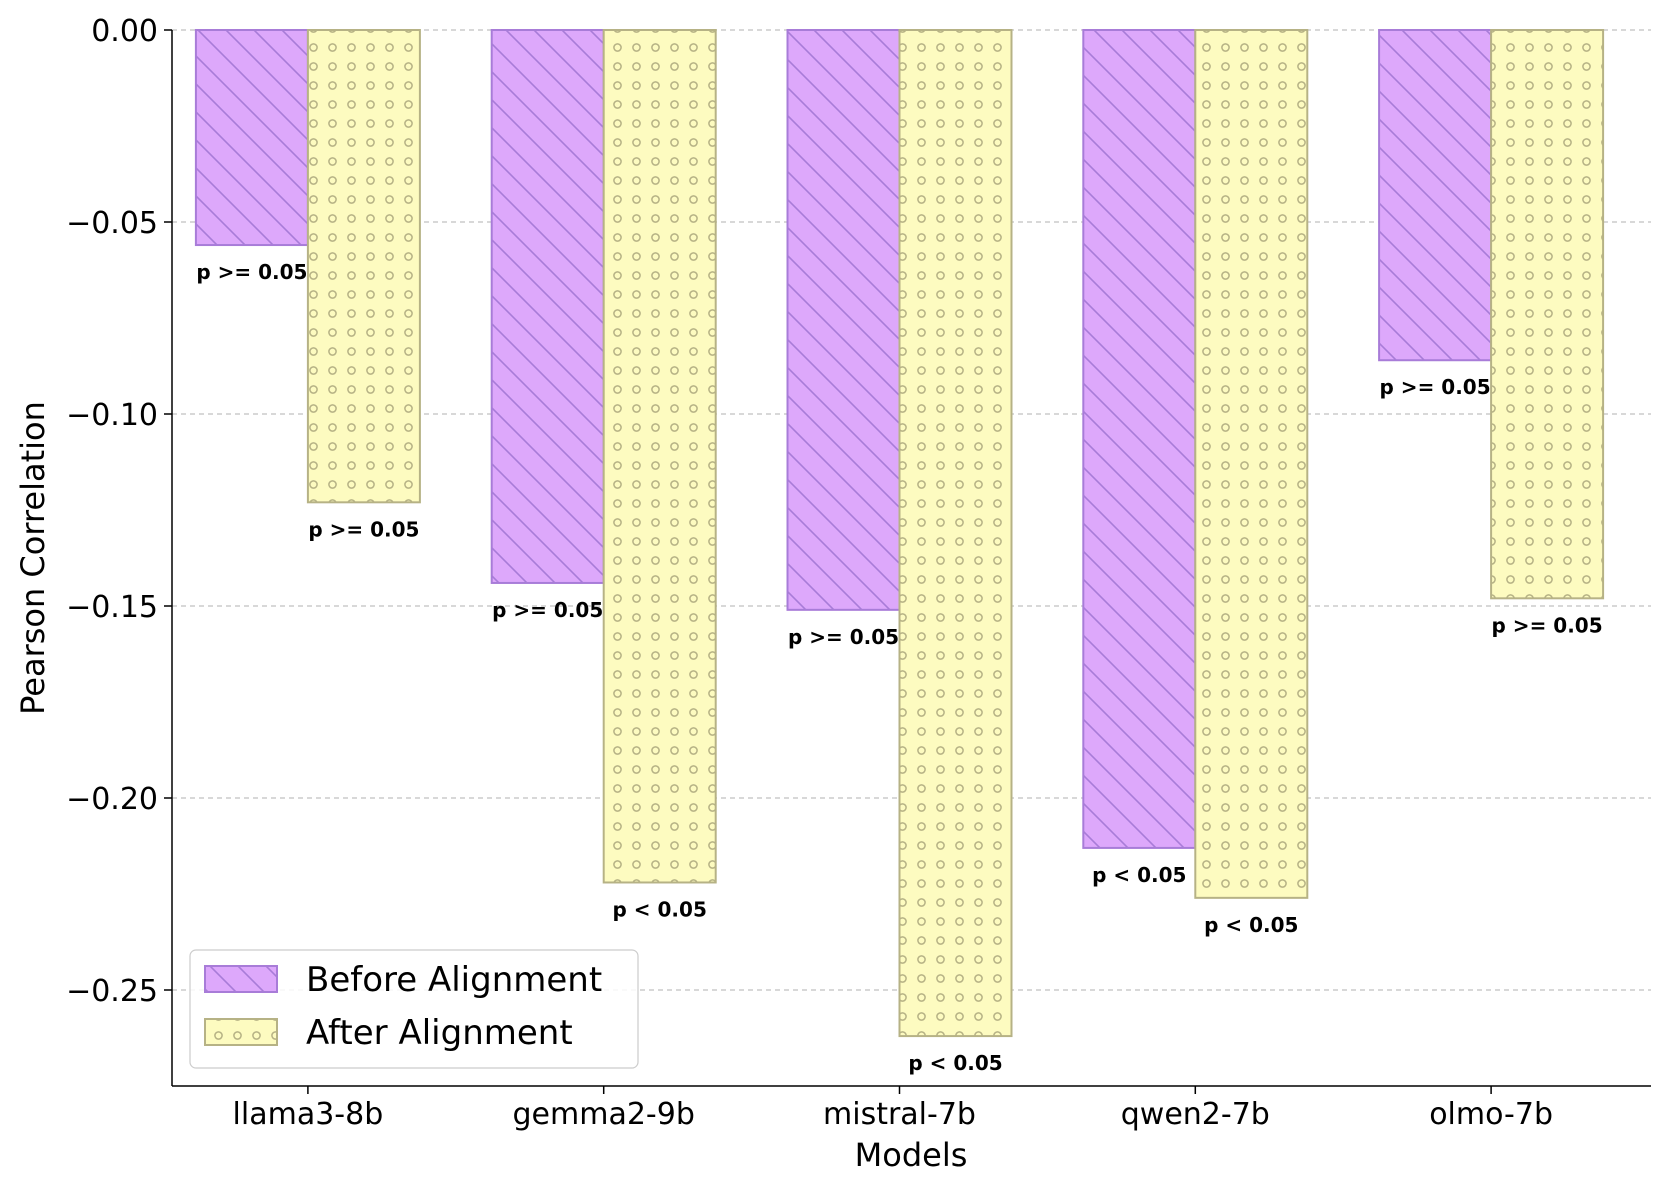 This screenshot has height=1186, width=1661. I want to click on legend-box, so click(414, 1009).